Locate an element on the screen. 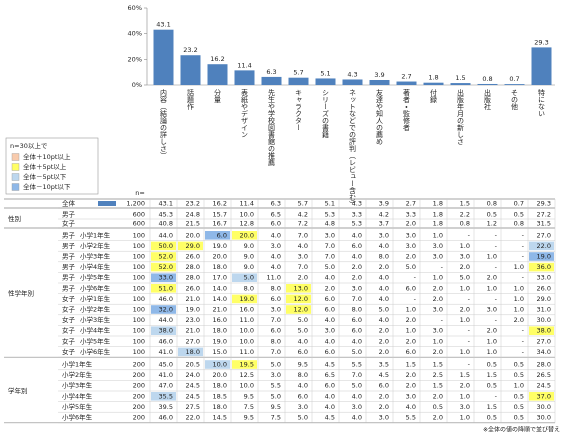 The image size is (567, 436). category-label: シリーズの書籍 is located at coordinates (326, 114).